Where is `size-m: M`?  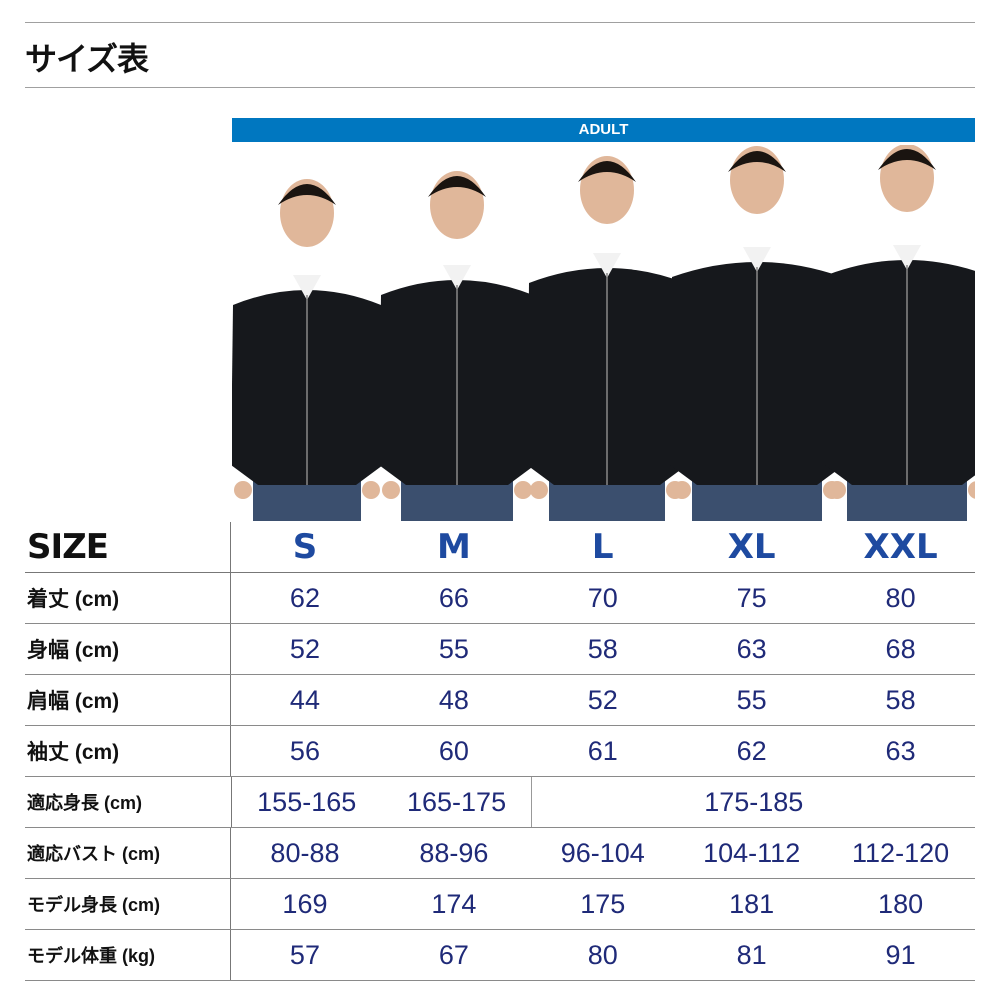 size-m: M is located at coordinates (453, 547).